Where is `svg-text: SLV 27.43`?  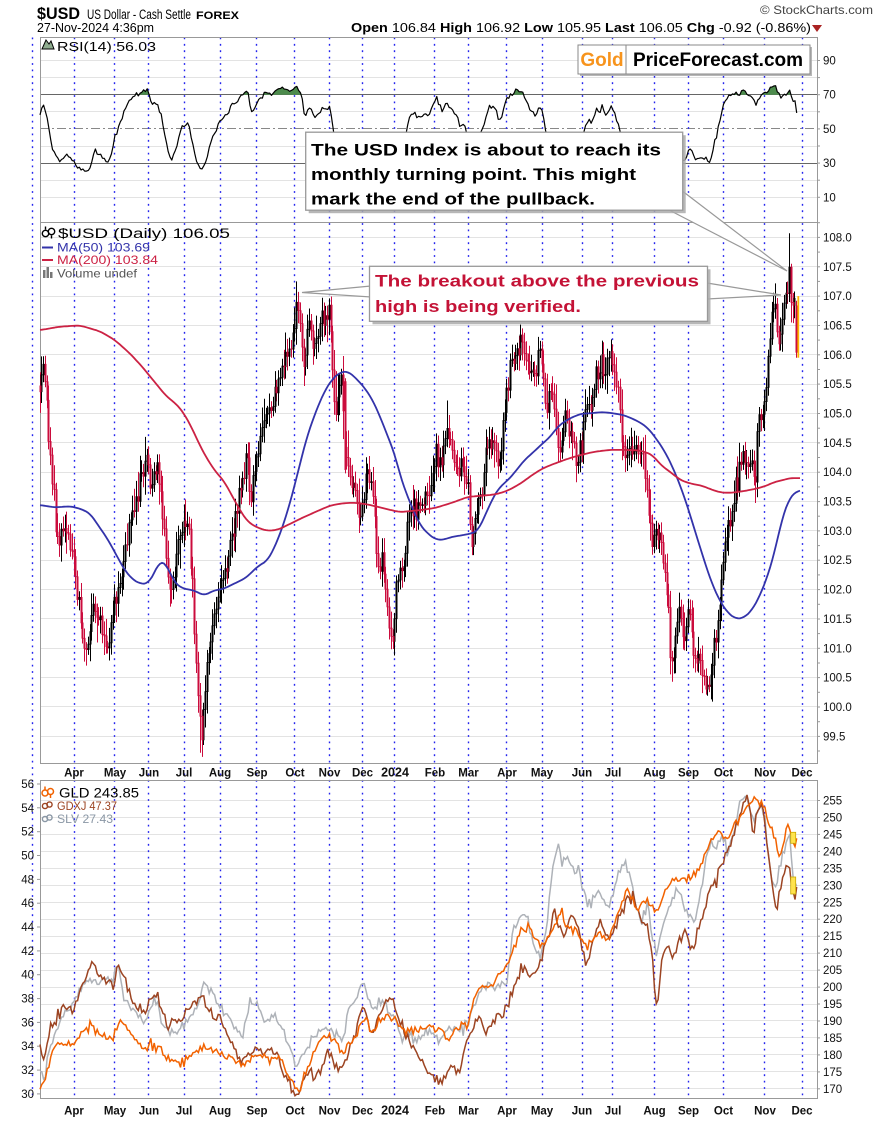 svg-text: SLV 27.43 is located at coordinates (85, 819).